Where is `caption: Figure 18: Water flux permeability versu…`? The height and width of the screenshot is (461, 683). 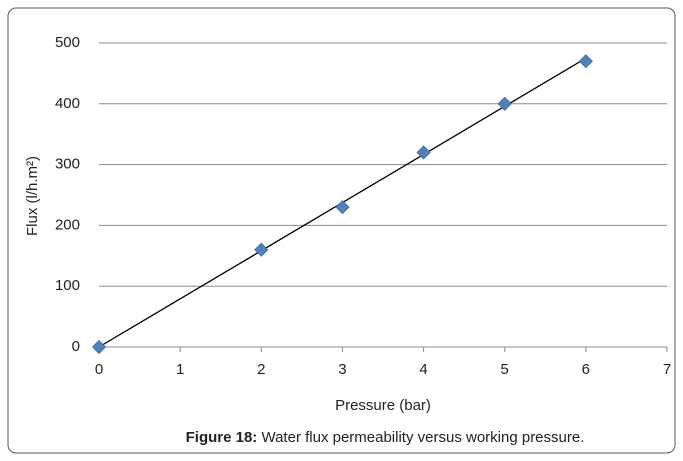
caption: Figure 18: Water flux permeability versu… is located at coordinates (385, 437).